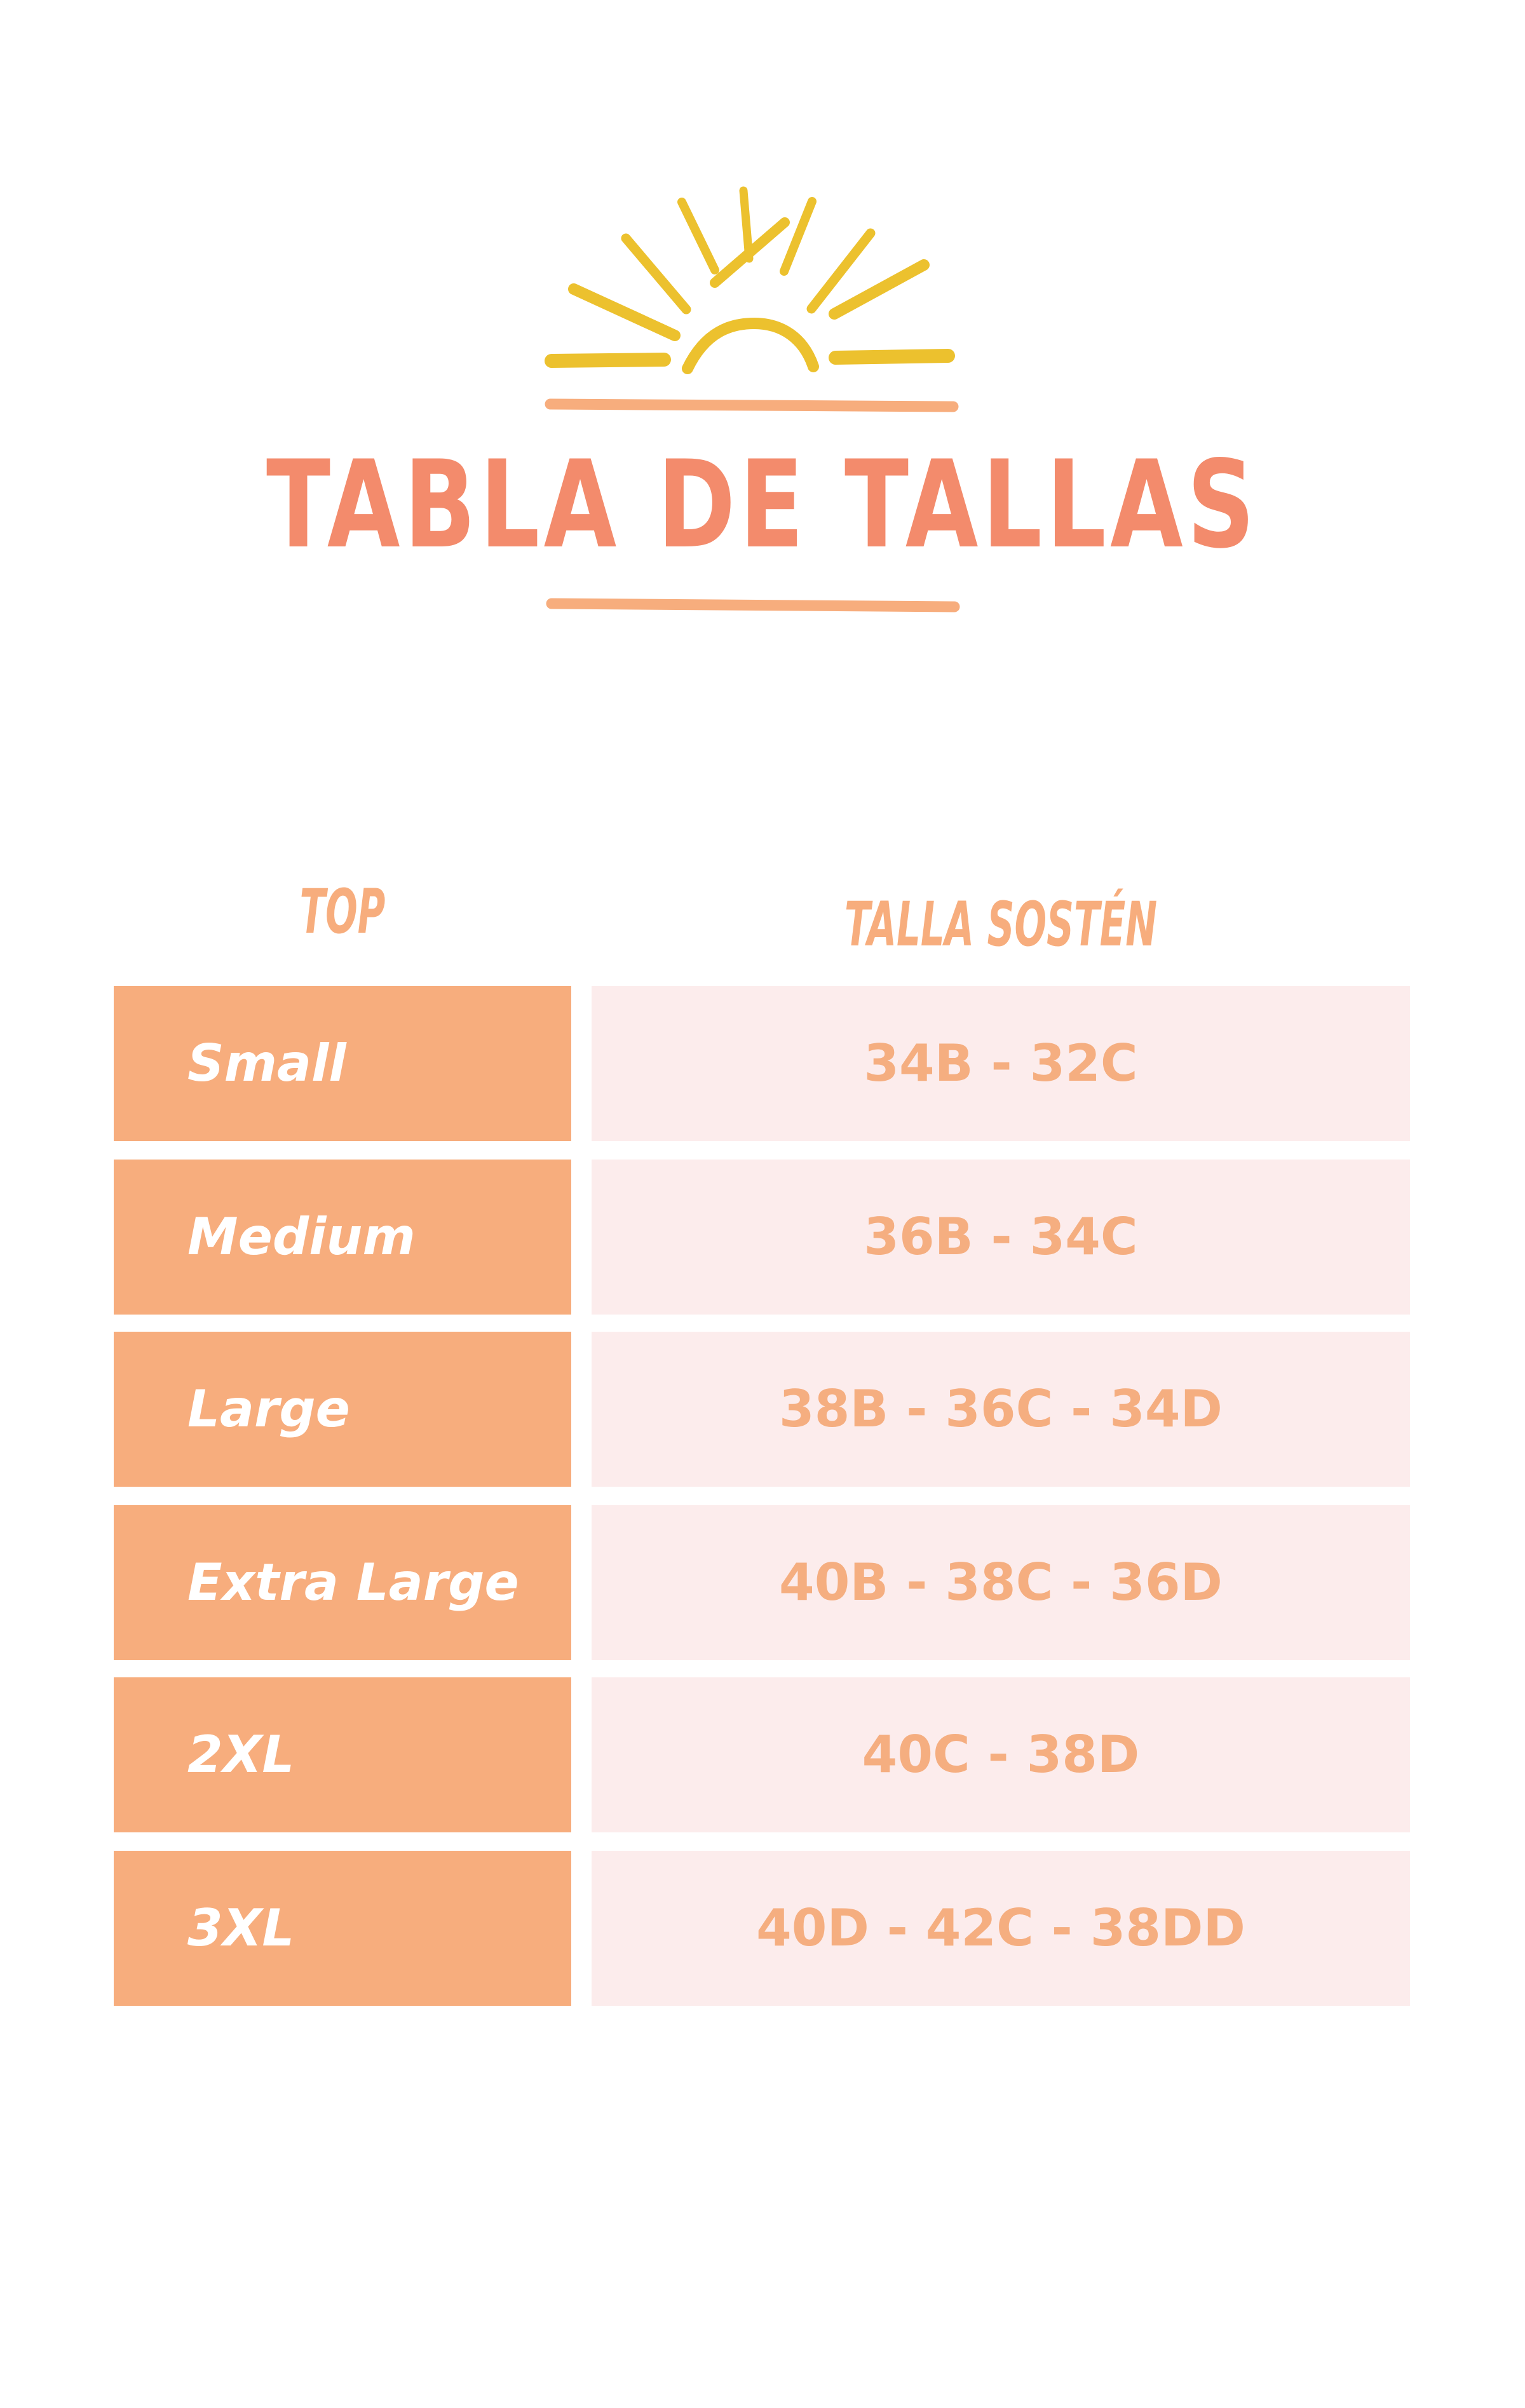 The width and height of the screenshot is (1525, 2408). I want to click on table-row: 3XL 40D - 42C - 38DD, so click(762, 1929).